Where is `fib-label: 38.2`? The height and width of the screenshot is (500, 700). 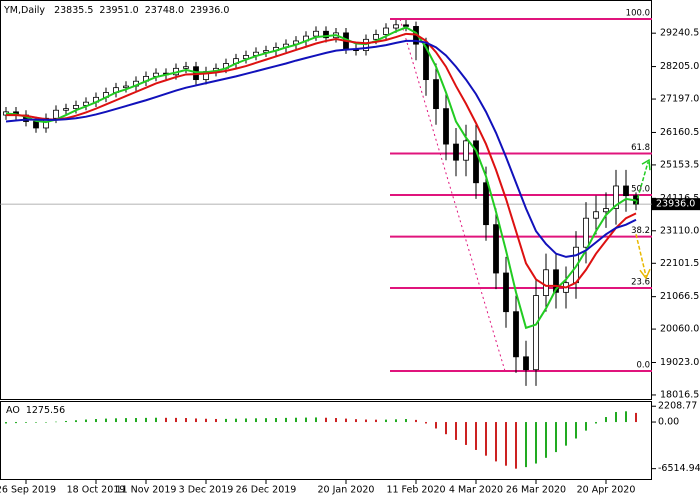
fib-label: 38.2 is located at coordinates (640, 231).